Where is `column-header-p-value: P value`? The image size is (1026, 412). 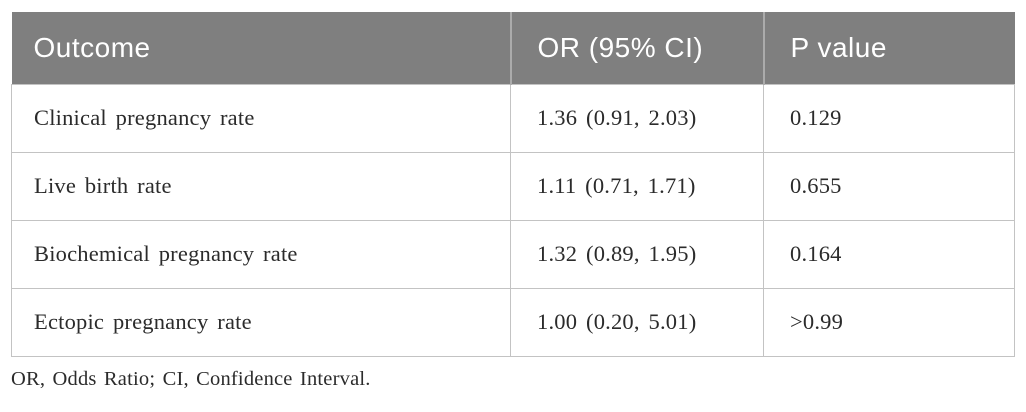
column-header-p-value: P value is located at coordinates (888, 48).